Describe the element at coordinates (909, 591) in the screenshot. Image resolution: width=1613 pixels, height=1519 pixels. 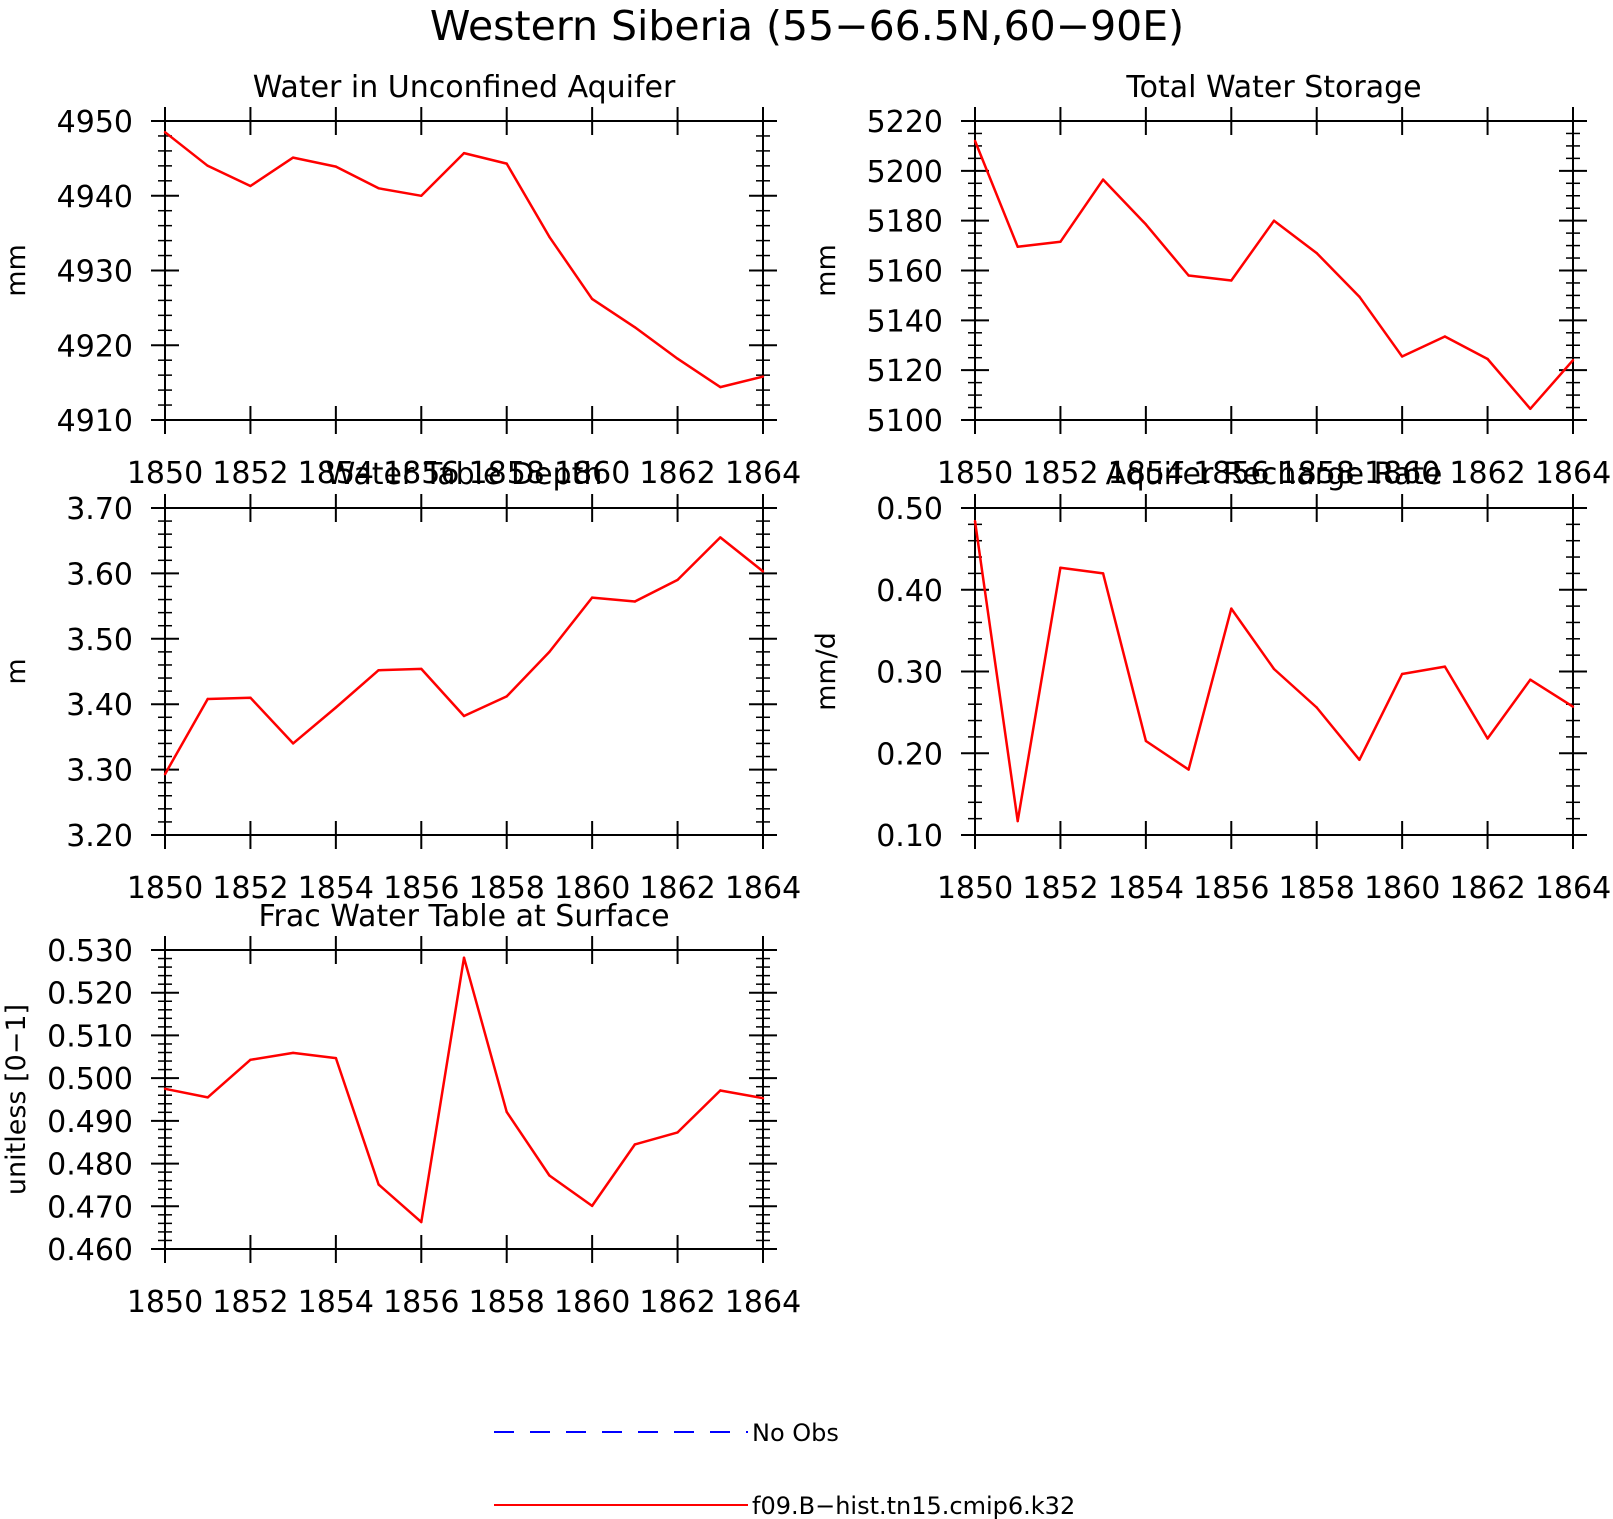
I see `y-tick-label: 0.40` at that location.